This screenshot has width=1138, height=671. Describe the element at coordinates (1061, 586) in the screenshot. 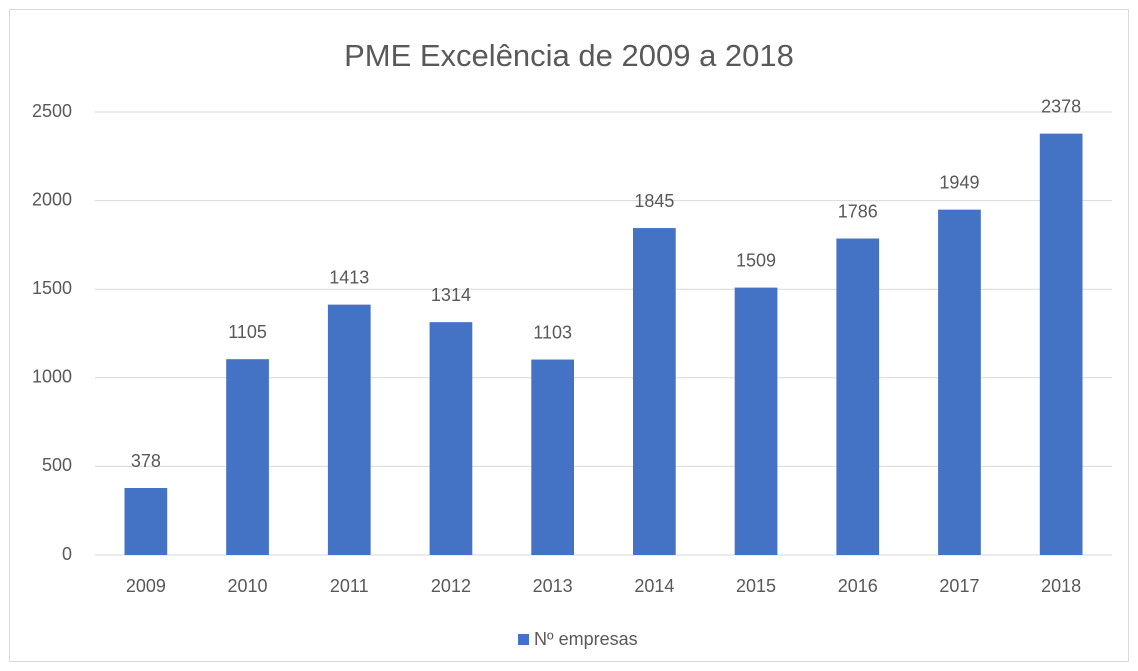

I see `x-tick-label: 2018` at that location.